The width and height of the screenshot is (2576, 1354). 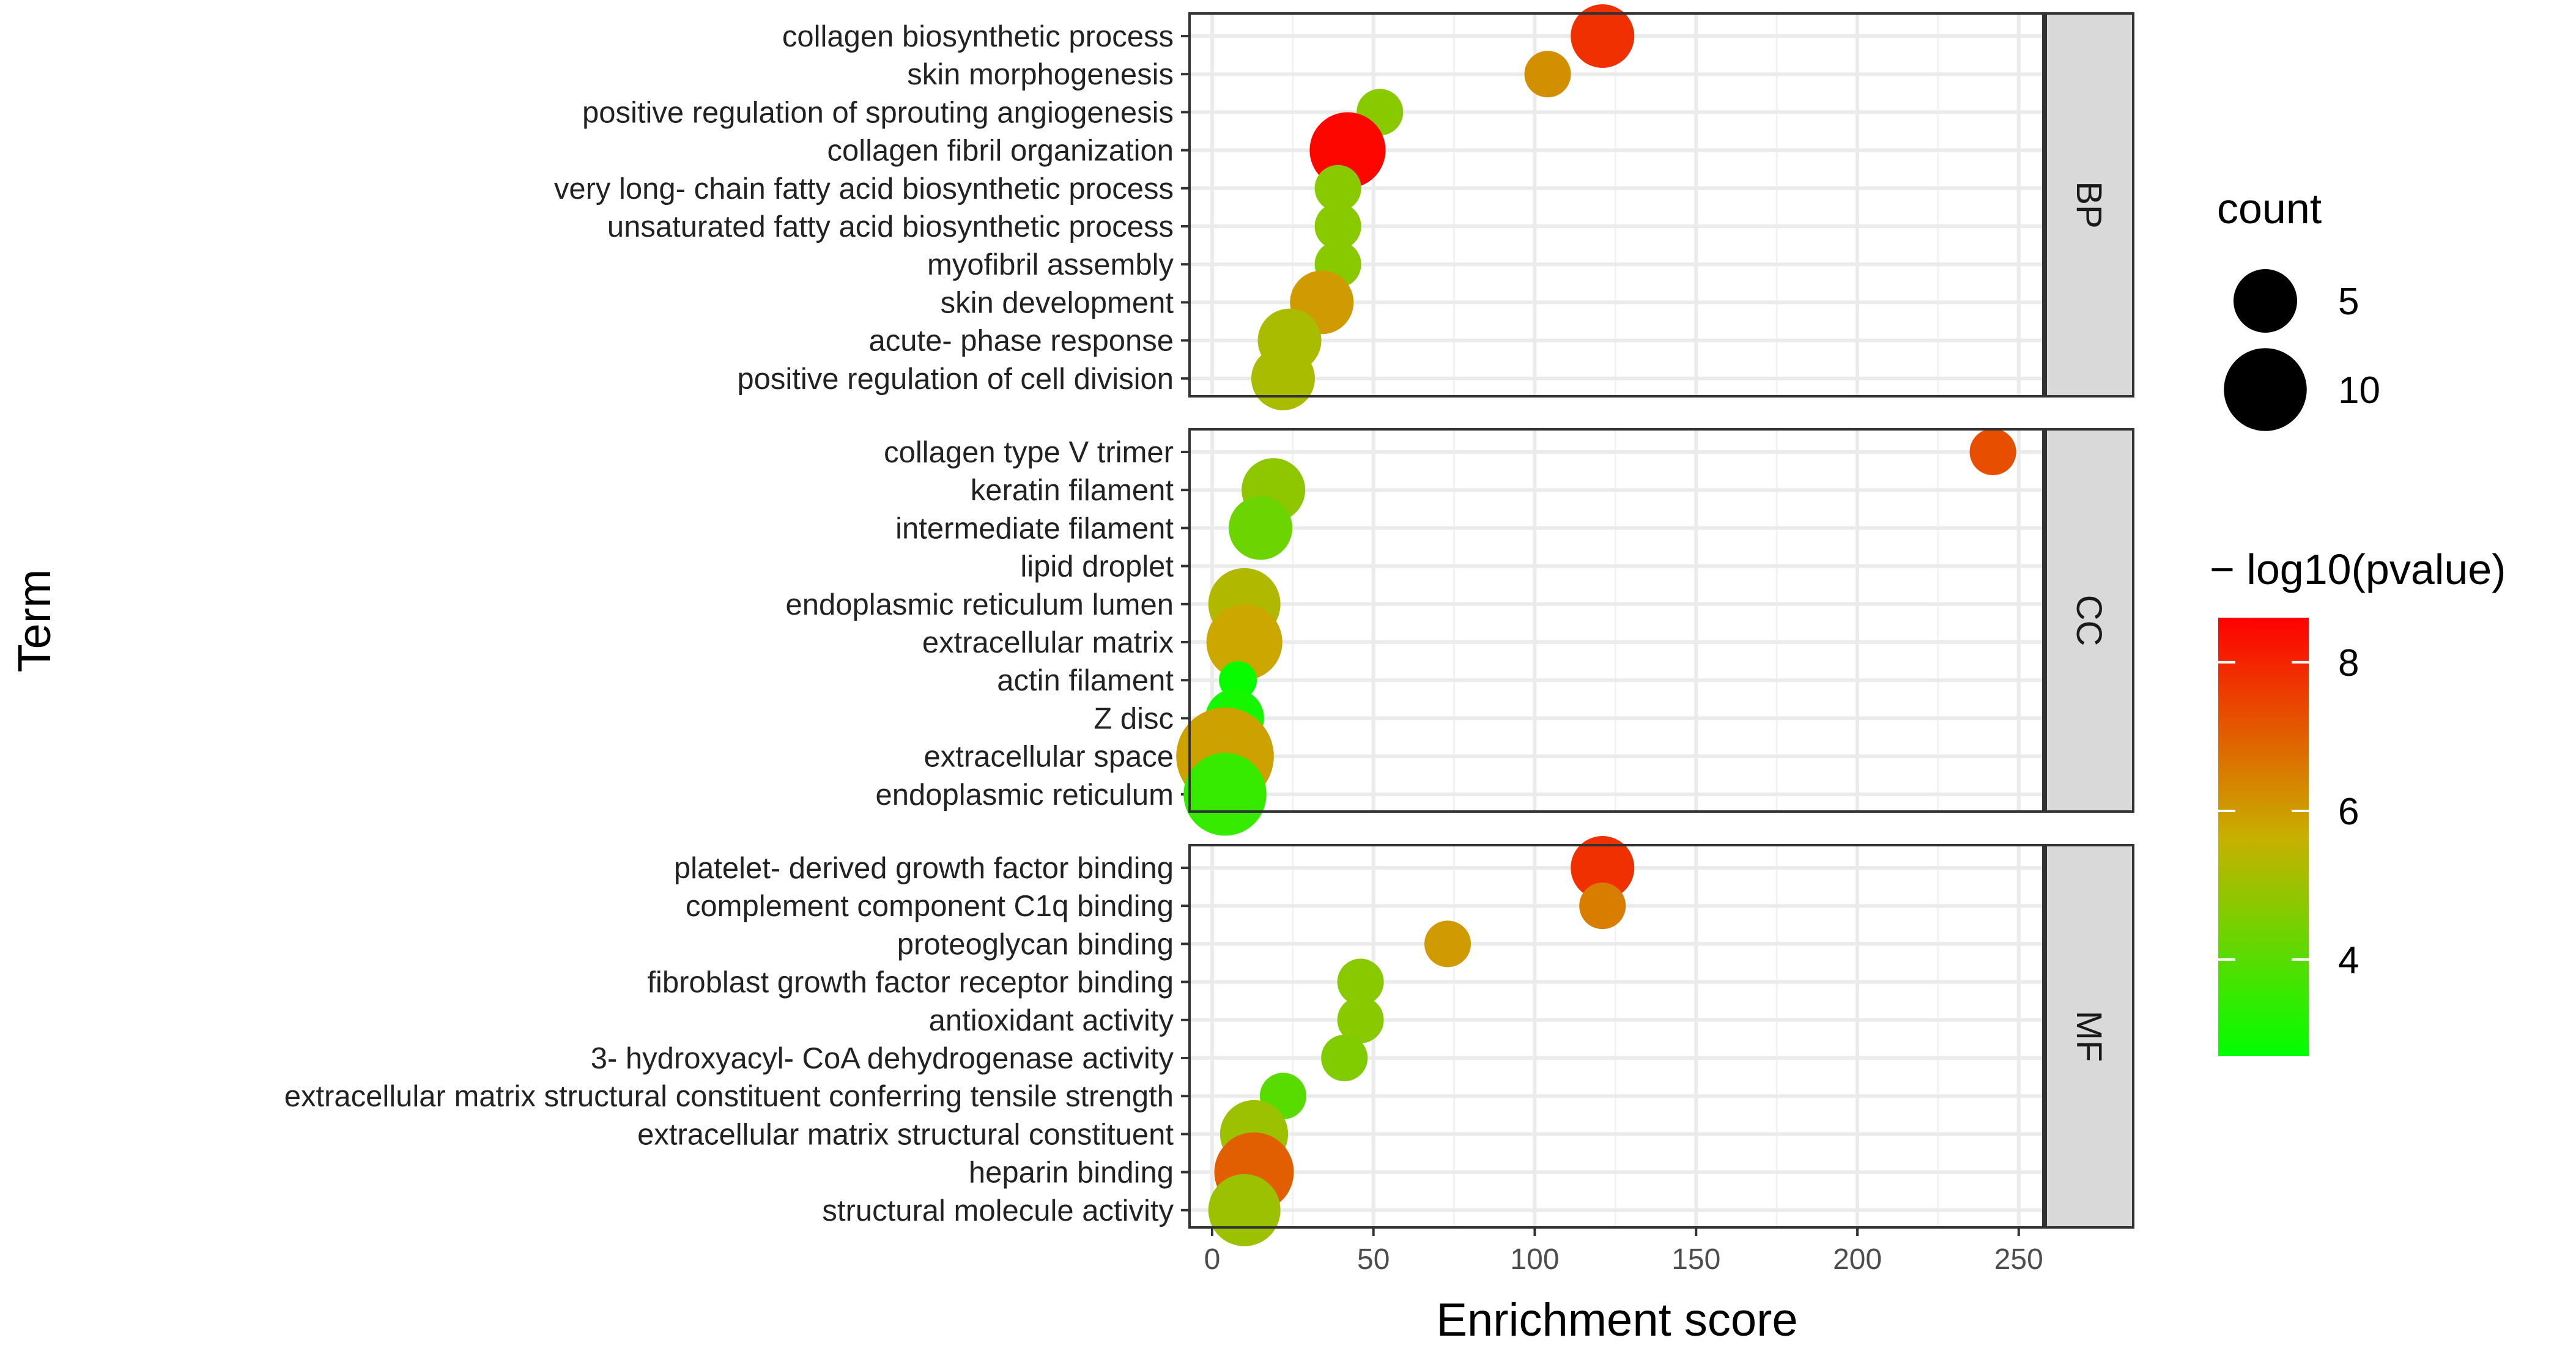 I want to click on term-label-complement-component-c1q-binding: complement component C1q binding, so click(x=930, y=906).